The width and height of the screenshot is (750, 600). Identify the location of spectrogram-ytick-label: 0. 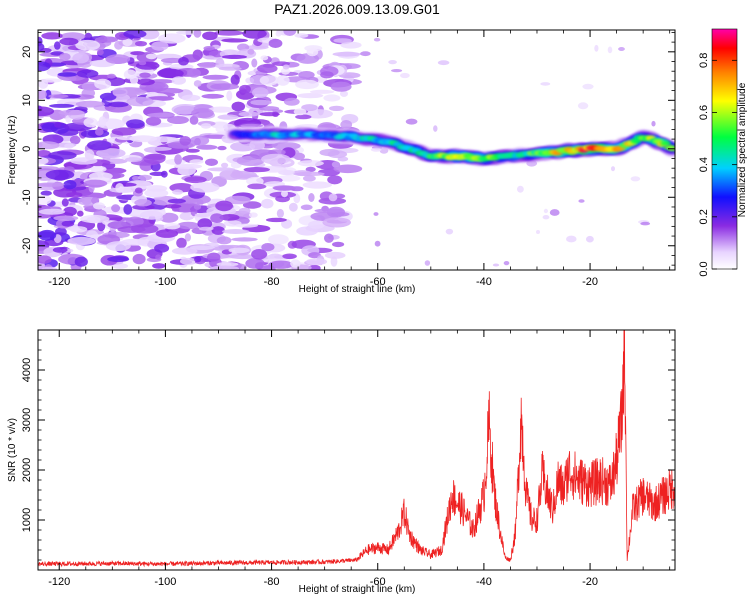
(27, 149).